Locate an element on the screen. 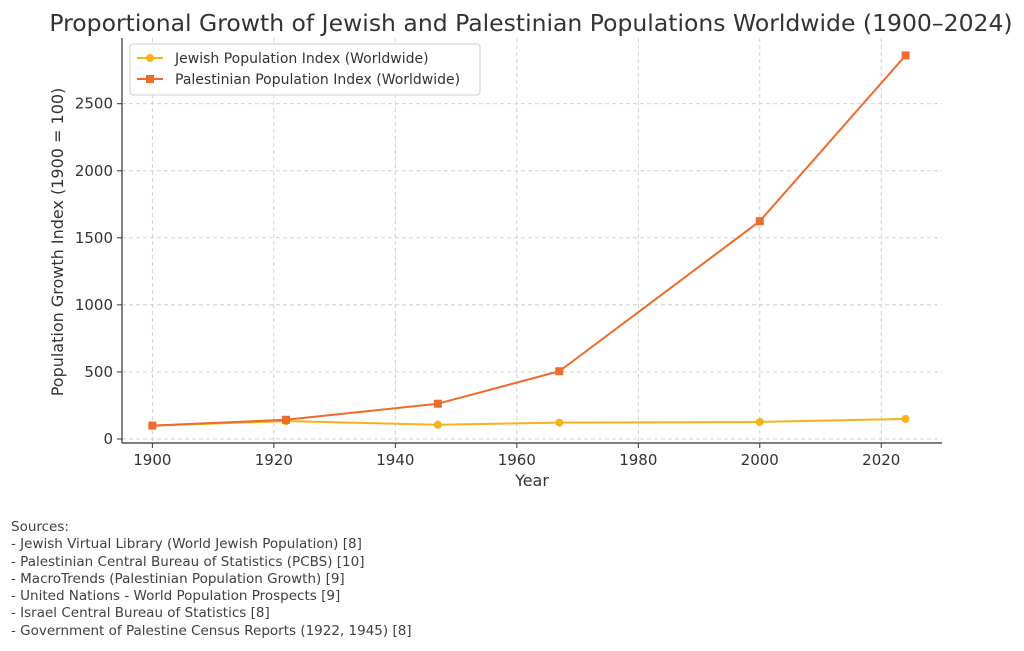 This screenshot has height=651, width=1024. y-tick-label: 2500 is located at coordinates (94, 104).